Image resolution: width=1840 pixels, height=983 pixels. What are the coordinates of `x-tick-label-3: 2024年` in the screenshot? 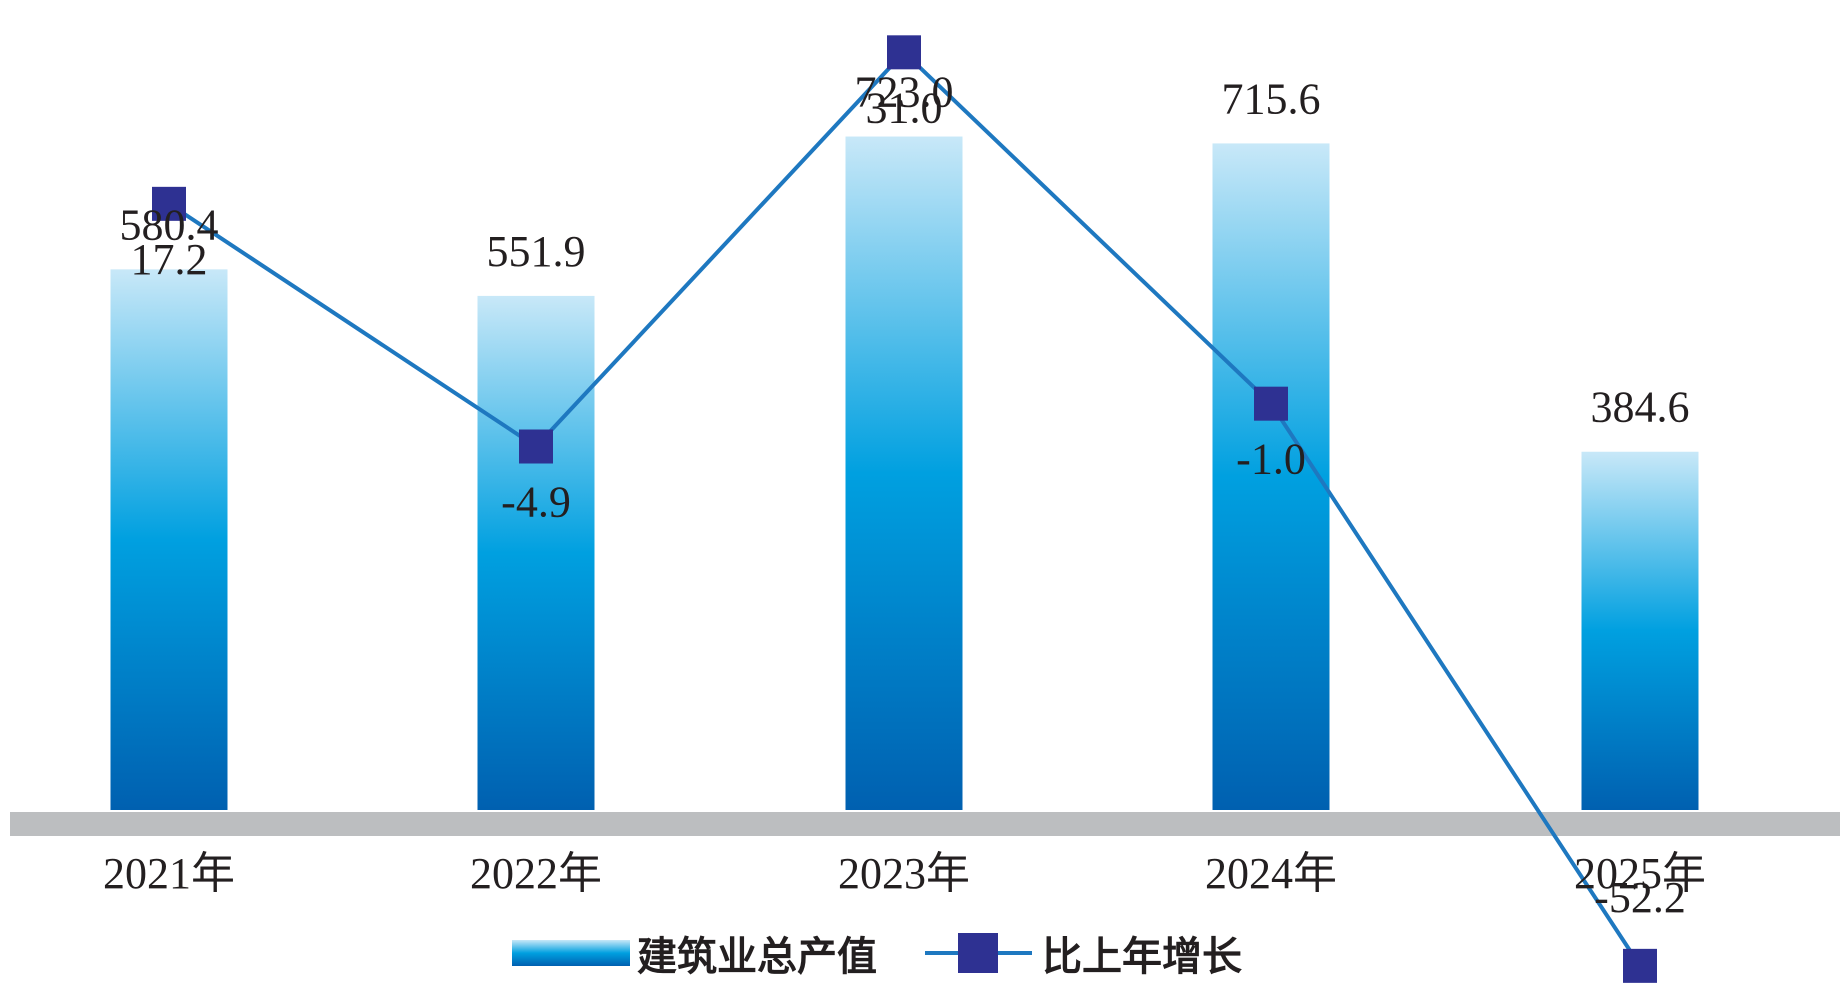 It's located at (1271, 873).